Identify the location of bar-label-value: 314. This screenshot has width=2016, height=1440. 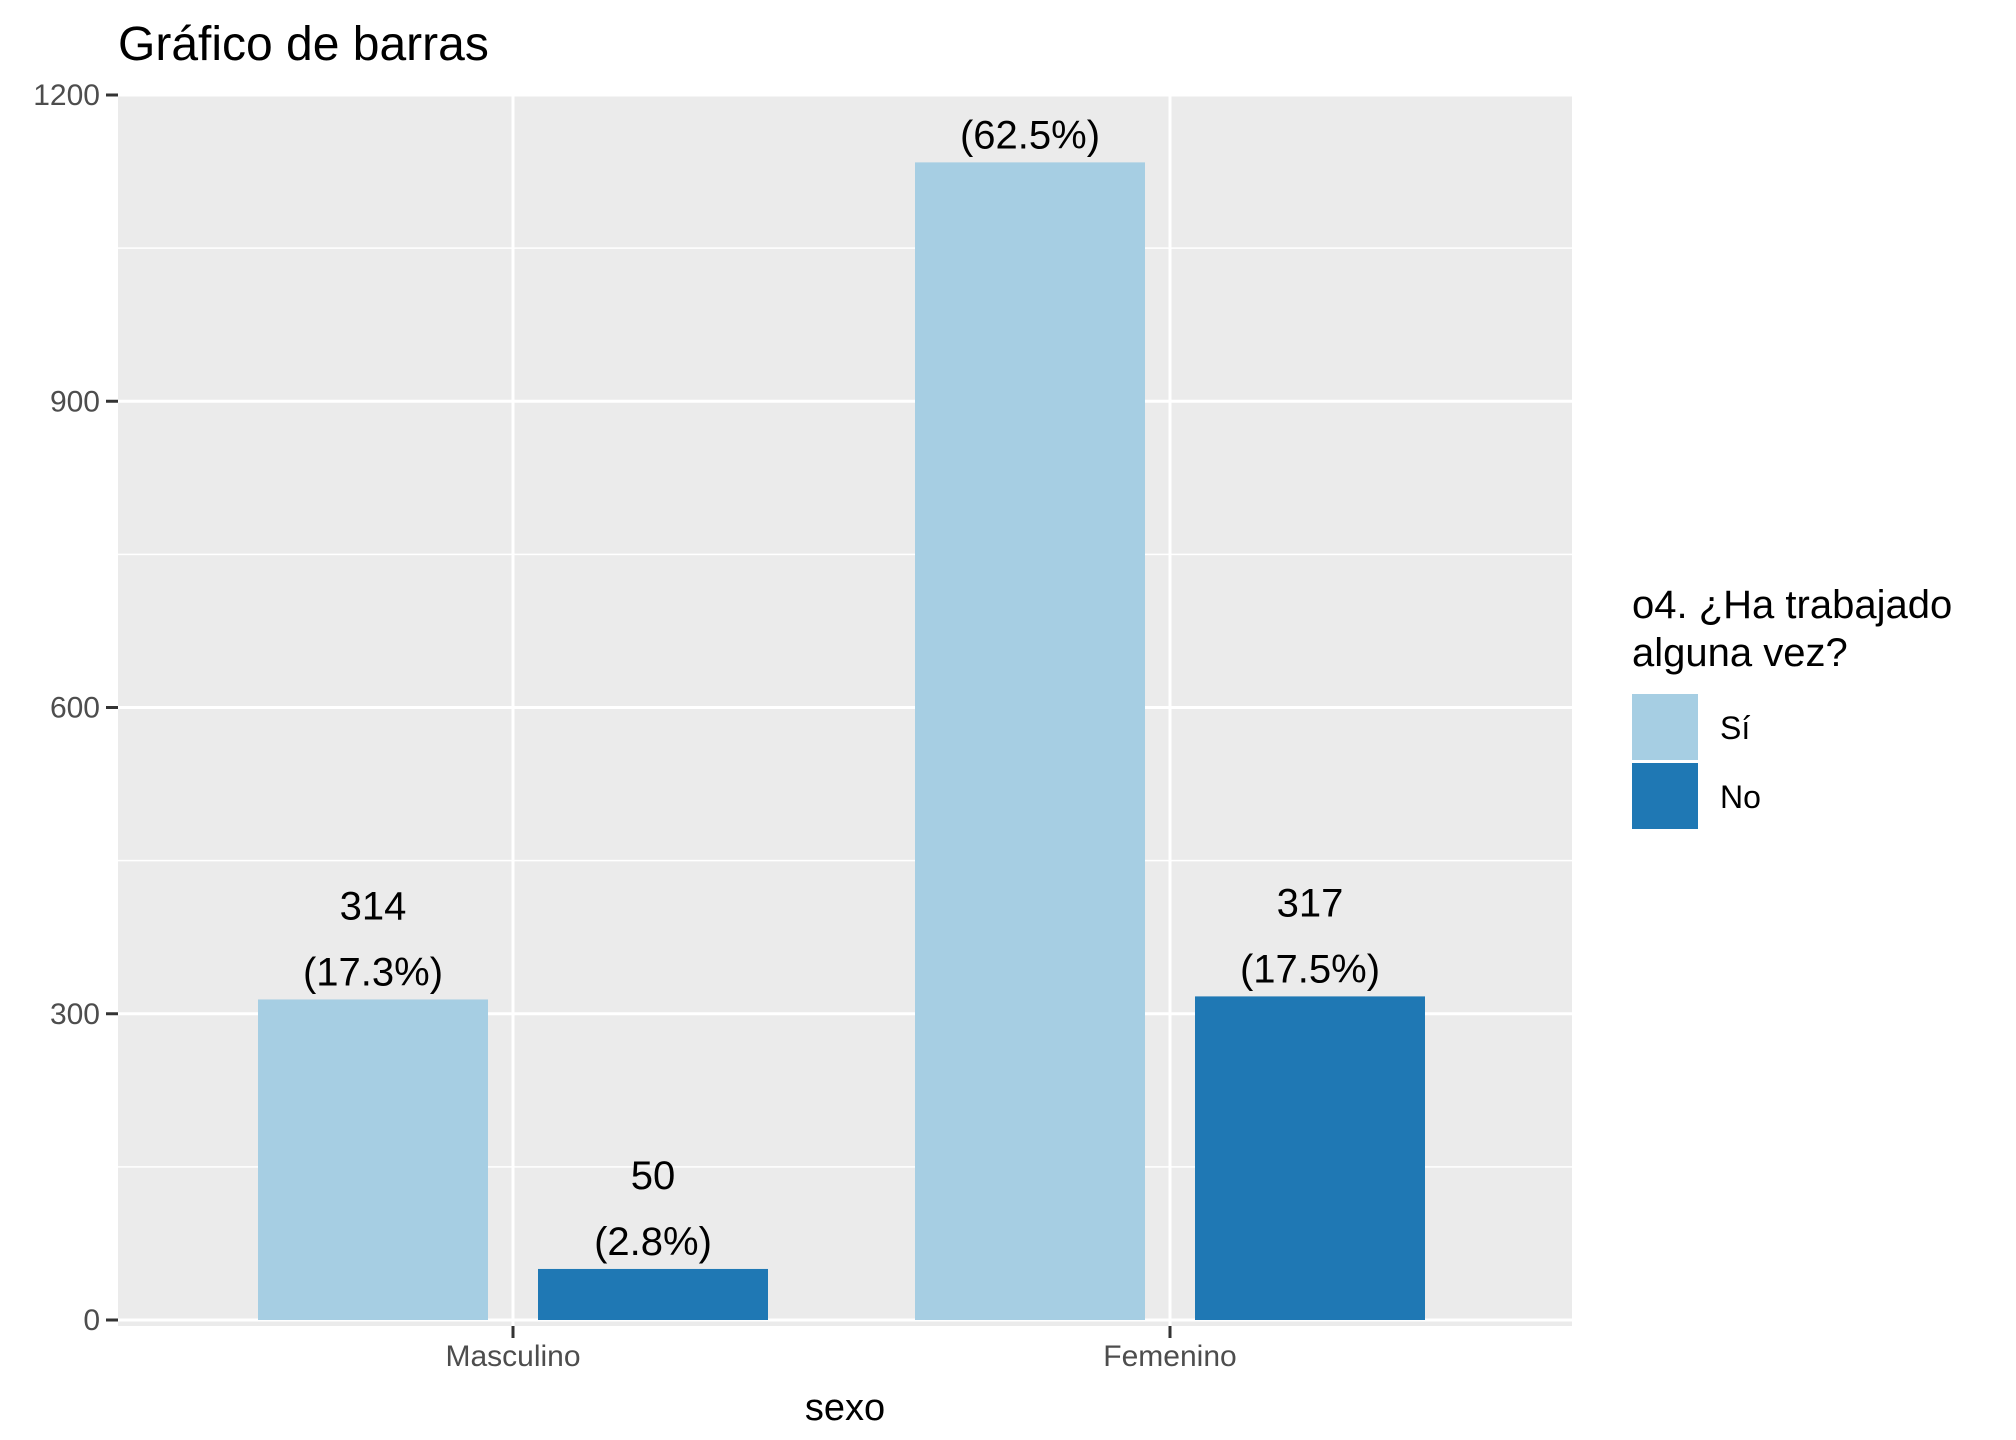
(373, 906).